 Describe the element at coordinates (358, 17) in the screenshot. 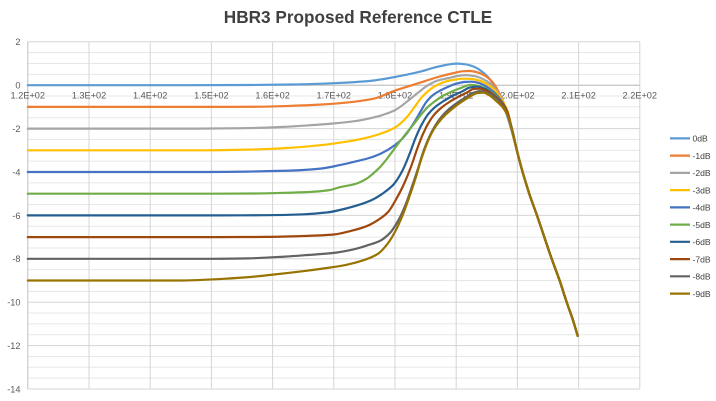

I see `svg-text: HBR3 Proposed Reference CTLE` at that location.